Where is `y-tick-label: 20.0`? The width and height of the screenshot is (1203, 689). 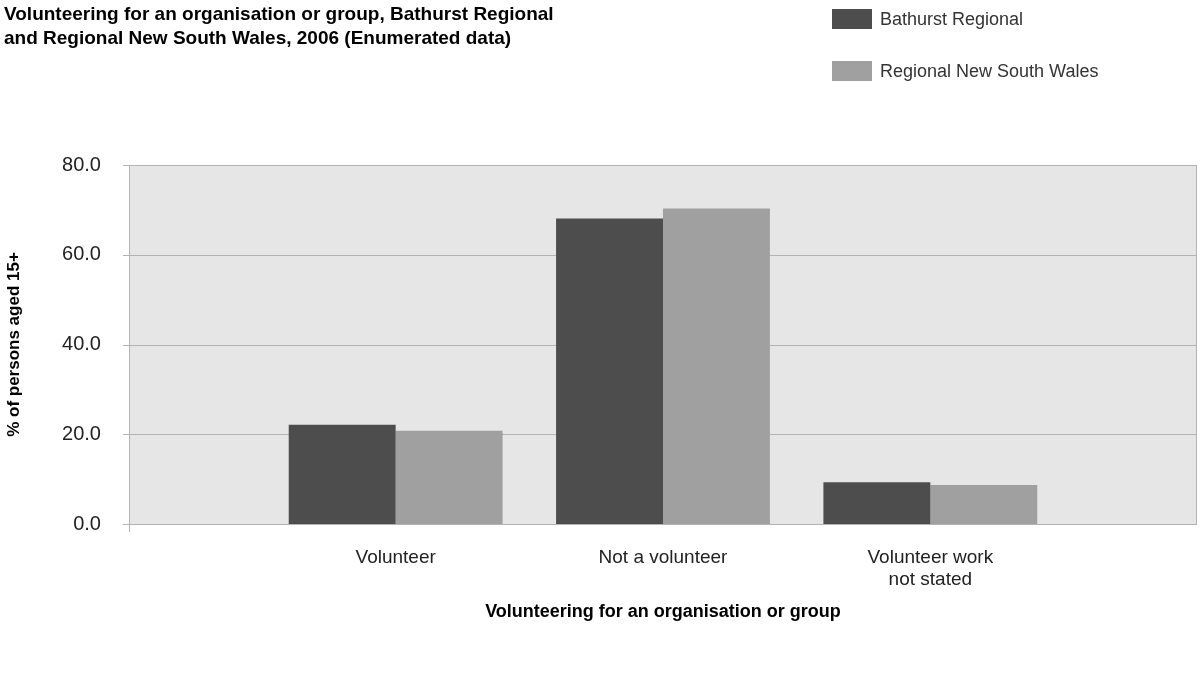 y-tick-label: 20.0 is located at coordinates (81, 432).